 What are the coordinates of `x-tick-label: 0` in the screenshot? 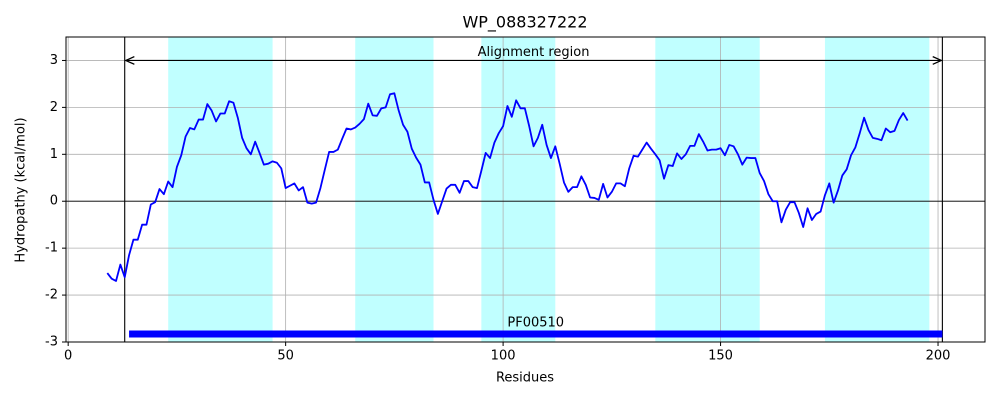 It's located at (68, 356).